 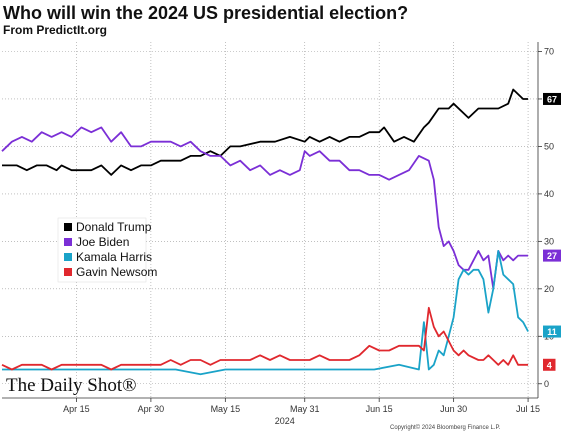 I want to click on x-tick-label: Jul 15, so click(x=528, y=409).